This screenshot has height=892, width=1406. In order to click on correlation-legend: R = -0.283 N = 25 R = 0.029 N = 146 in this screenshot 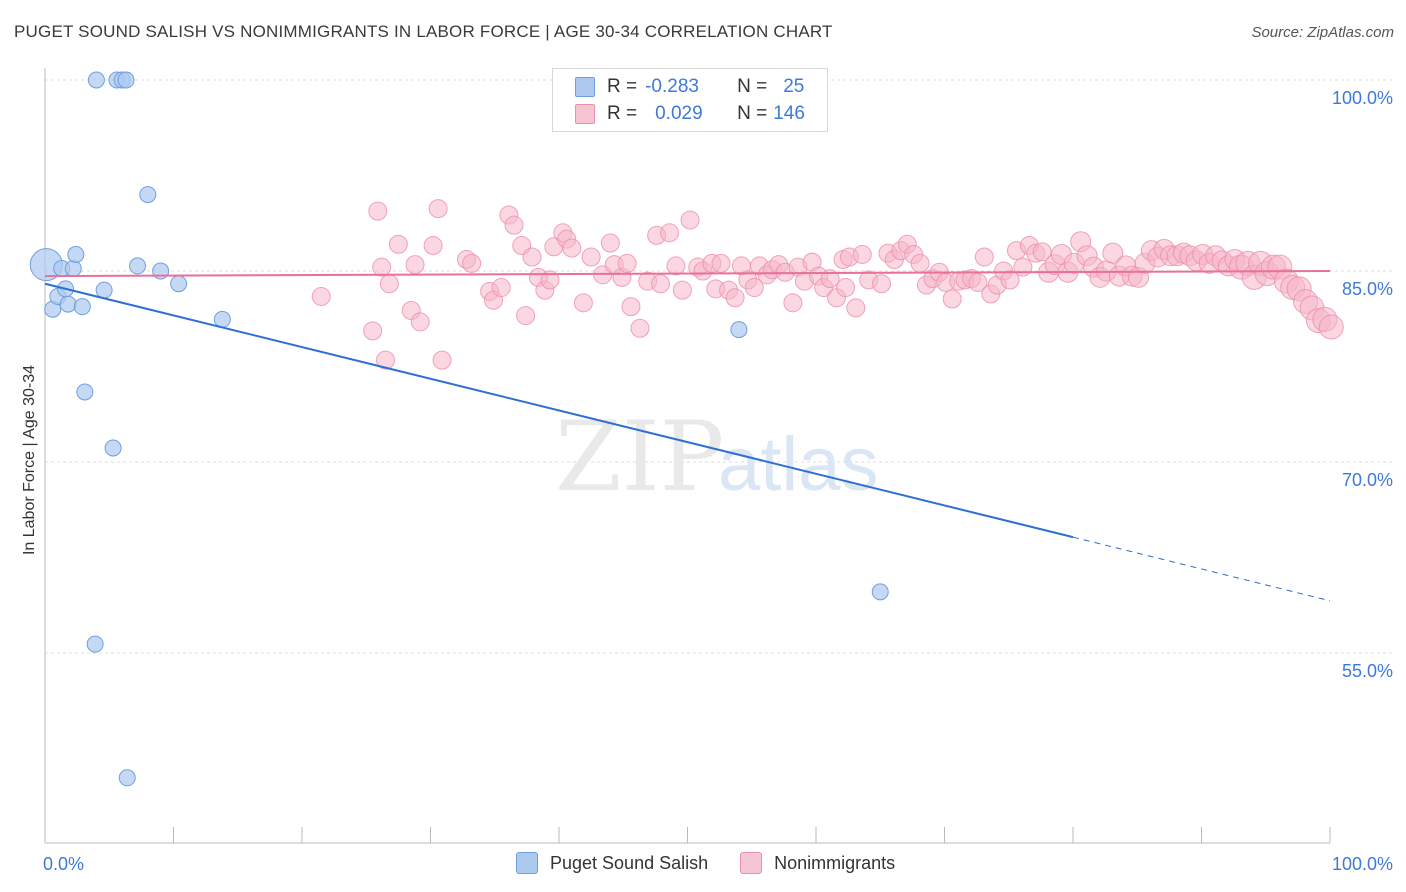, I will do `click(690, 100)`.